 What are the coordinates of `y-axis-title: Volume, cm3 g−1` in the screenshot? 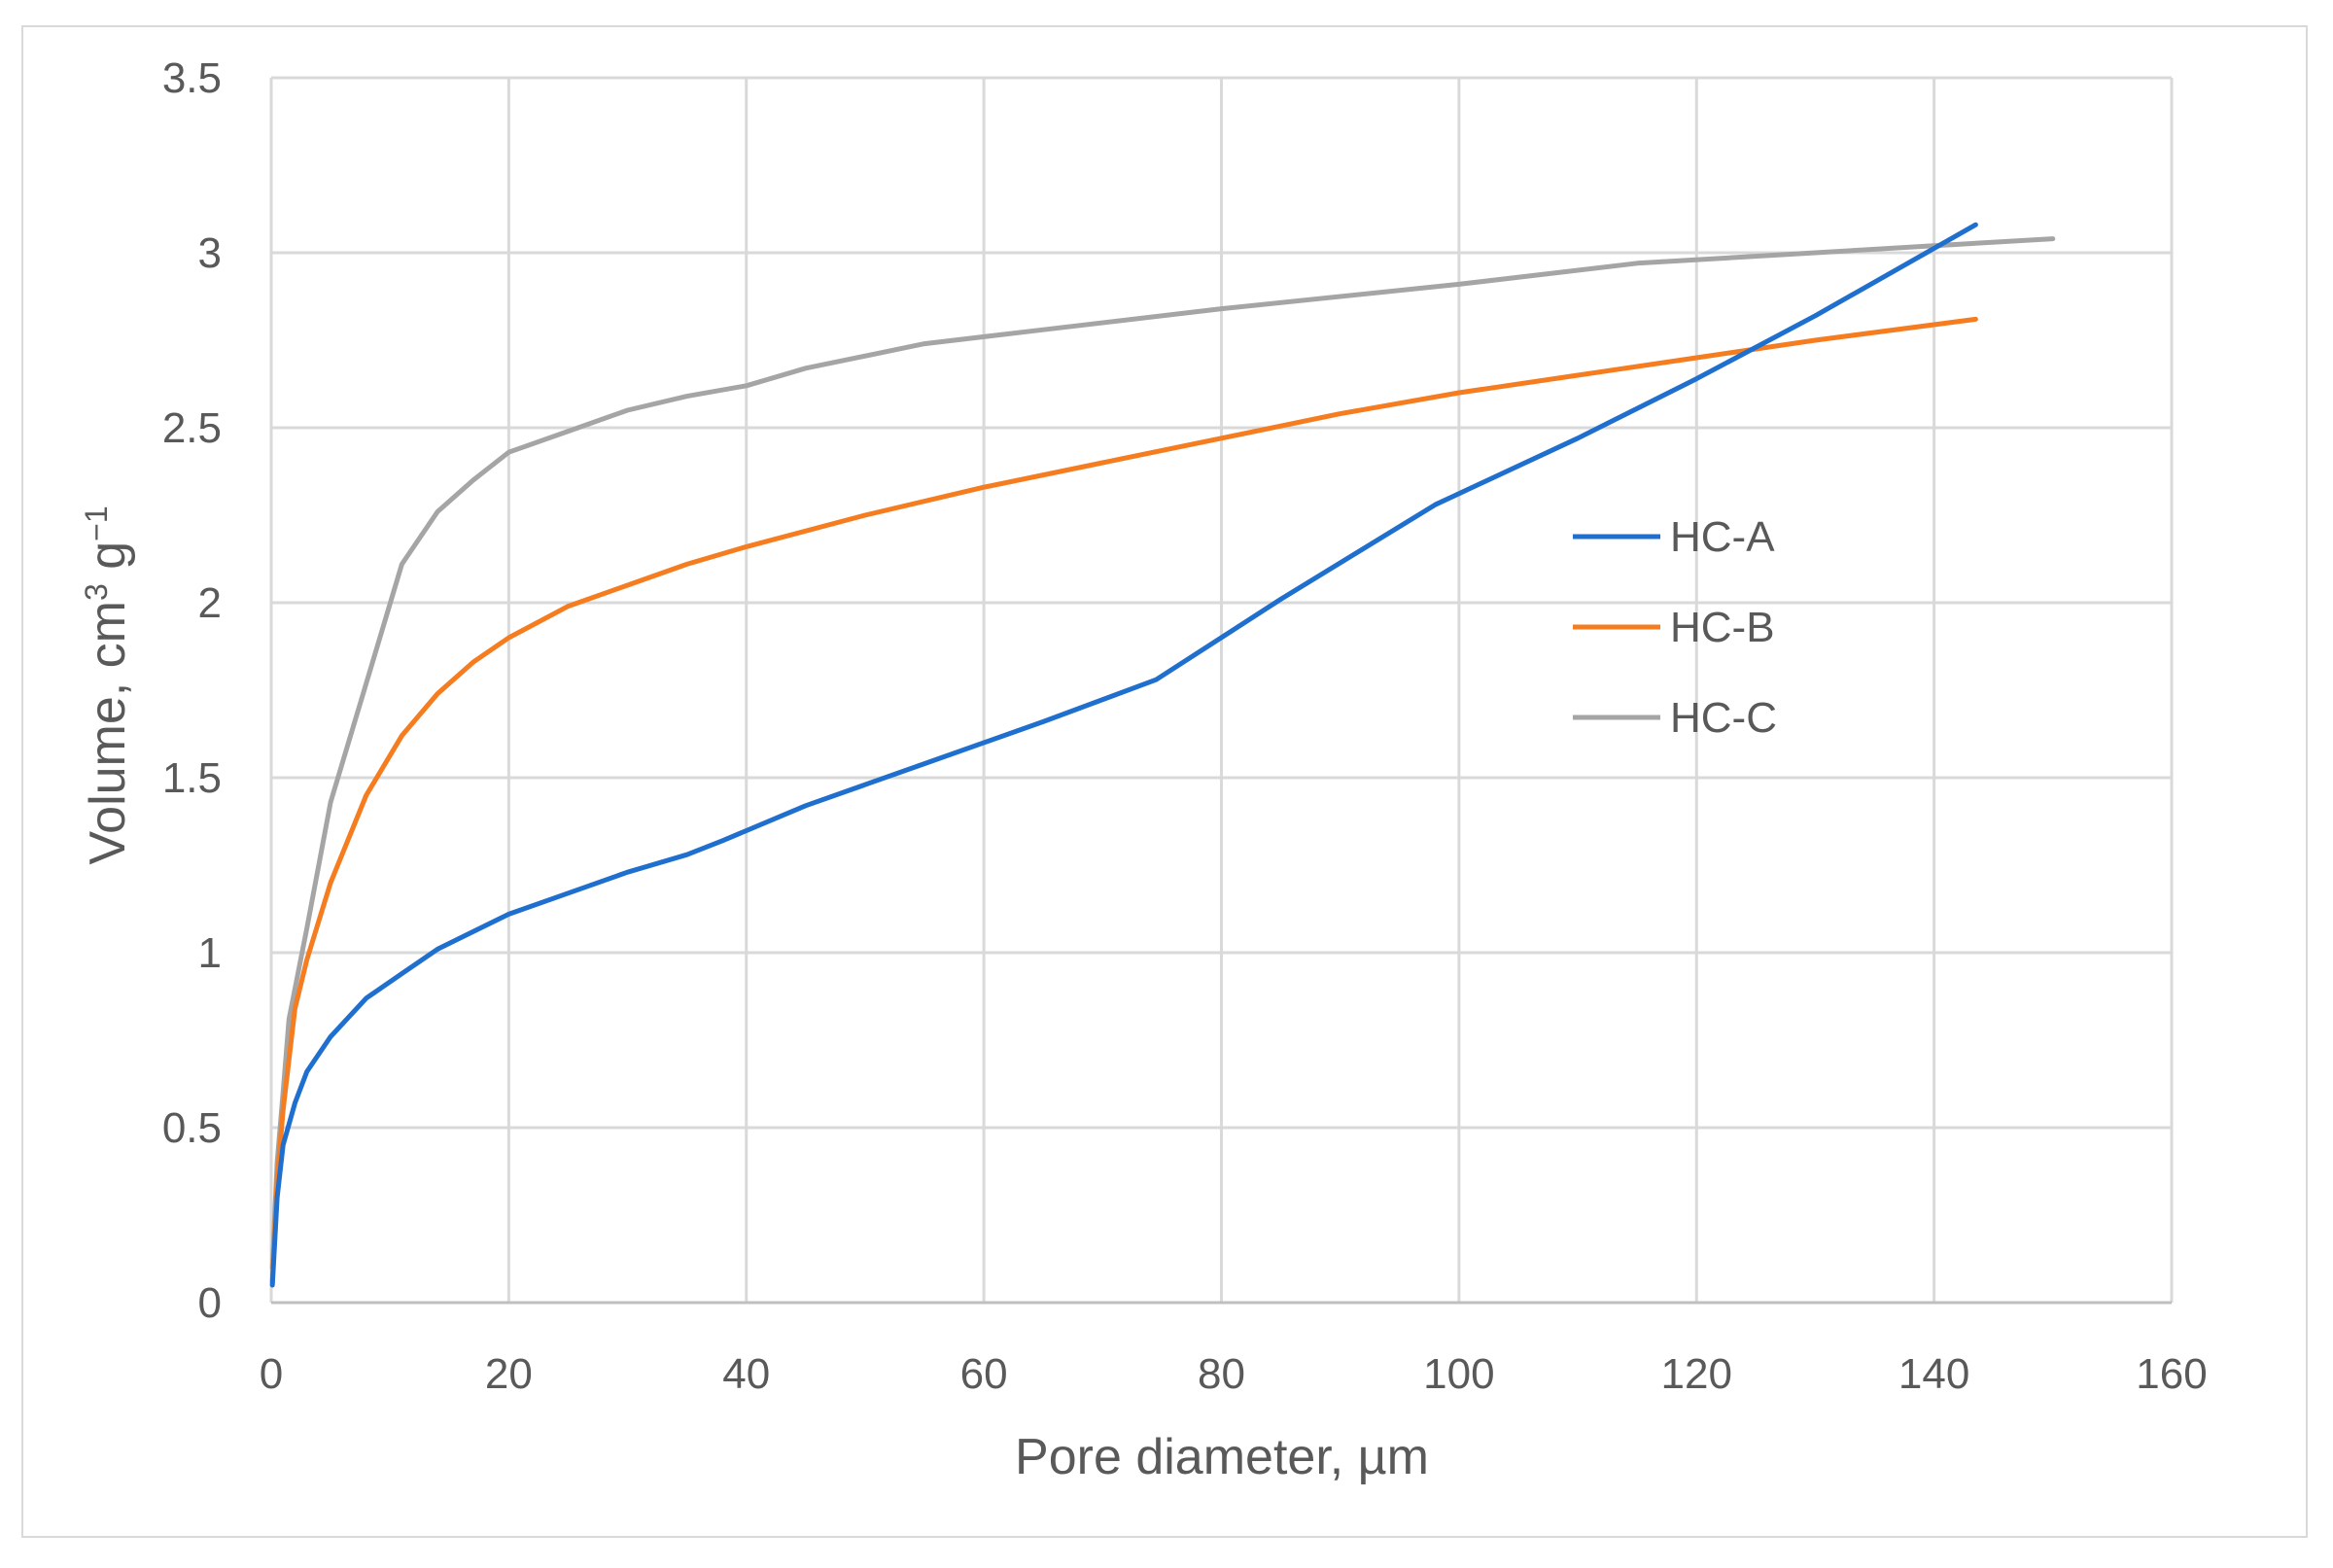 It's located at (107, 684).